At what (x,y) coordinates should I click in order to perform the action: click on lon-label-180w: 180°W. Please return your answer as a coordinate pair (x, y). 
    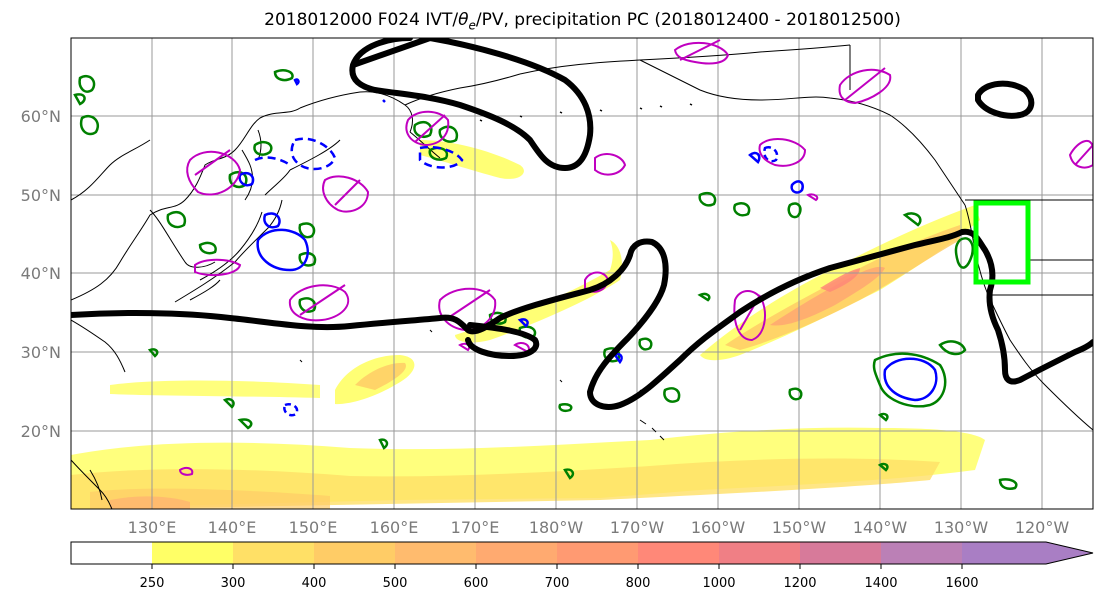
    Looking at the image, I should click on (556, 527).